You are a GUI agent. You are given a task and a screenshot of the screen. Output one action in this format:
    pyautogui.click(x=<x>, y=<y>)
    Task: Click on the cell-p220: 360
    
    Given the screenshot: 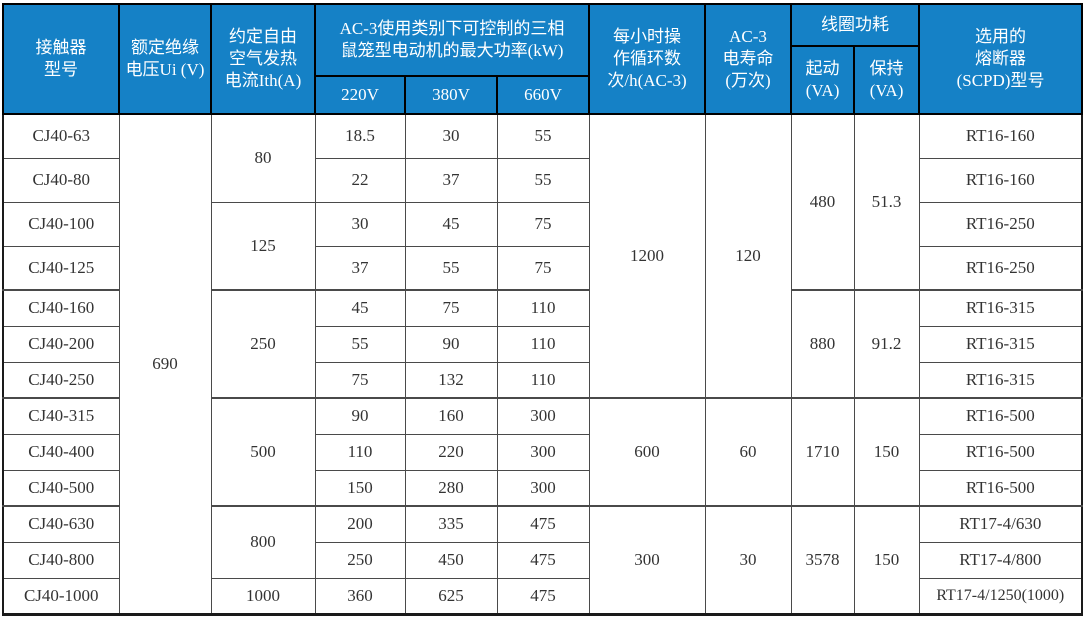 What is the action you would take?
    pyautogui.click(x=360, y=596)
    